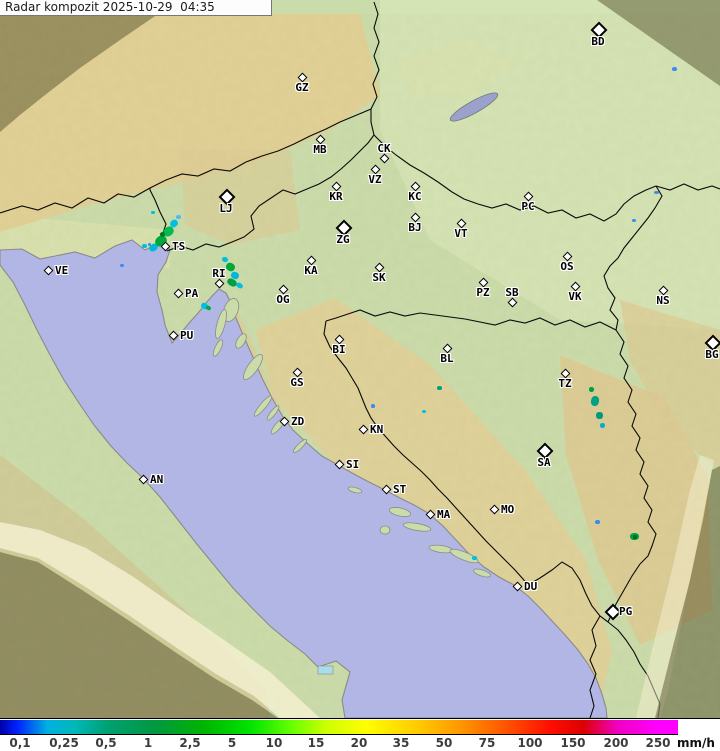  What do you see at coordinates (106, 743) in the screenshot?
I see `scale-tick-label: 0,5` at bounding box center [106, 743].